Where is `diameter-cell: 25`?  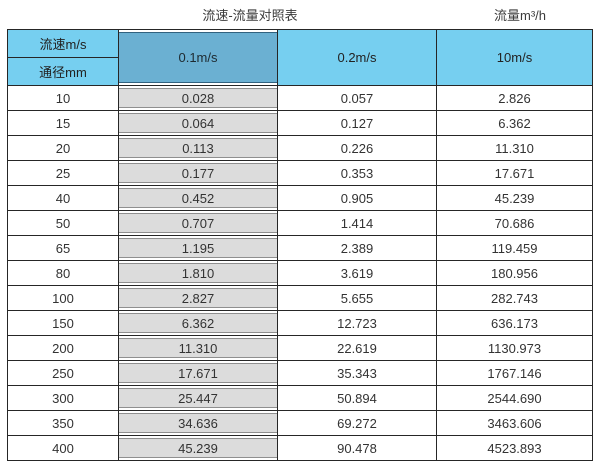 diameter-cell: 25 is located at coordinates (63, 173).